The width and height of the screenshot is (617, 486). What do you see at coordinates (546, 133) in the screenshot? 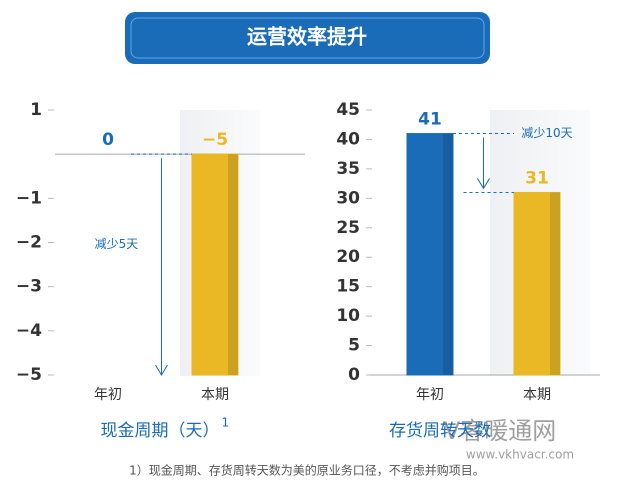
I see `annotation: 减少10天` at bounding box center [546, 133].